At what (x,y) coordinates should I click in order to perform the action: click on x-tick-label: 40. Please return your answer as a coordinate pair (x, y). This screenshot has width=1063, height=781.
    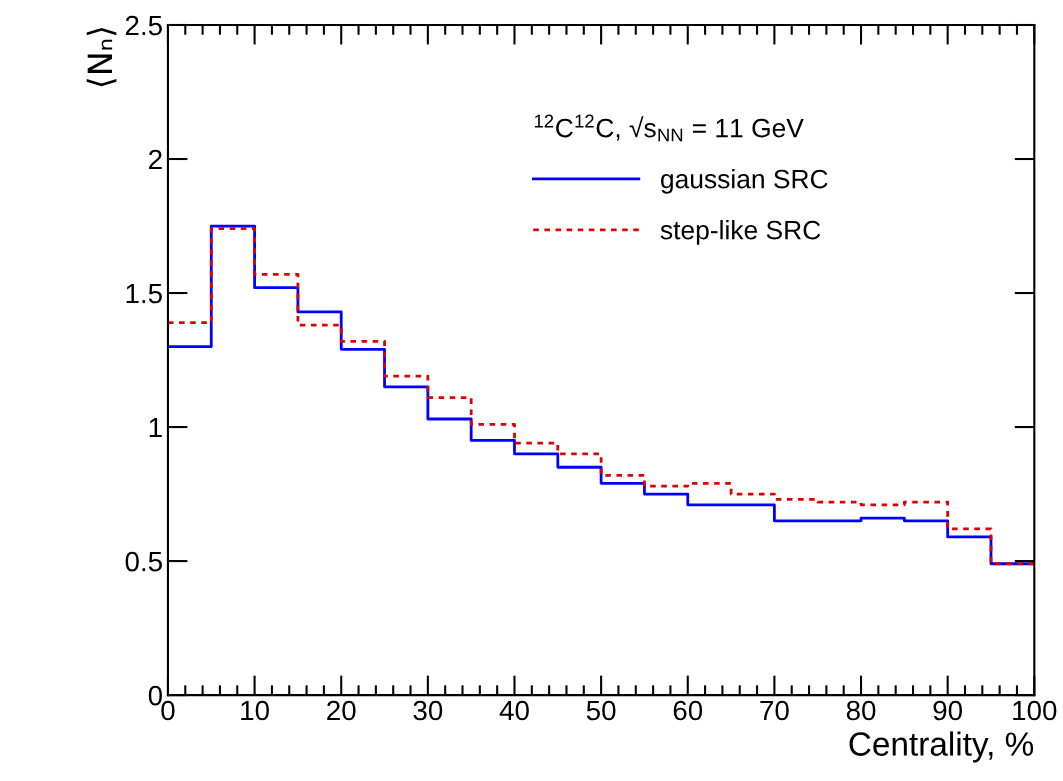
    Looking at the image, I should click on (514, 710).